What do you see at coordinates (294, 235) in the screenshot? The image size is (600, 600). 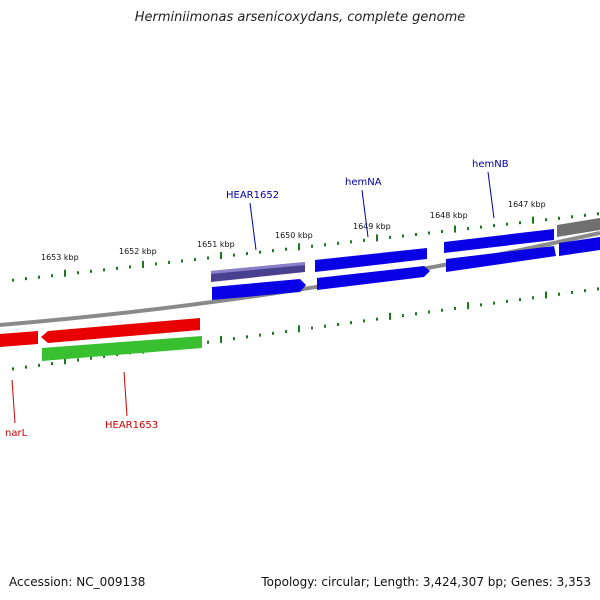 I see `scale-label-1650: 1650 kbp` at bounding box center [294, 235].